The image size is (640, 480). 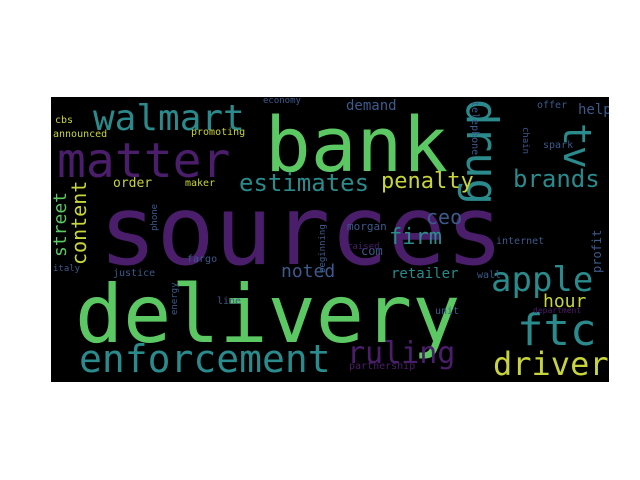 What do you see at coordinates (301, 231) in the screenshot?
I see `word-sources: sources` at bounding box center [301, 231].